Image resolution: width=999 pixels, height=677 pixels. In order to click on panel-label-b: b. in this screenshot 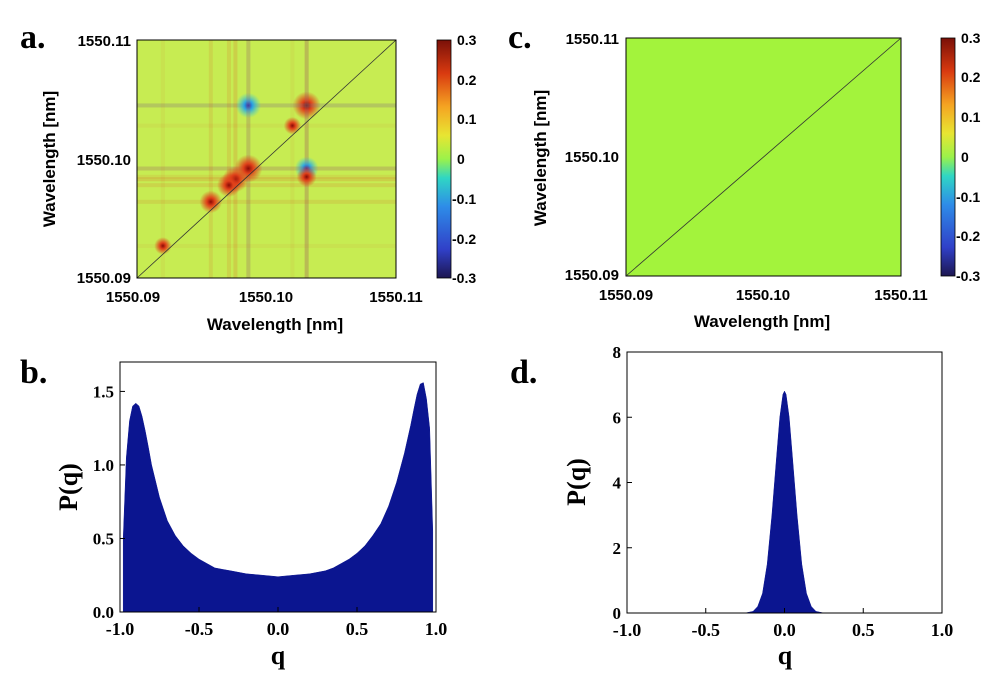, I will do `click(33, 372)`.